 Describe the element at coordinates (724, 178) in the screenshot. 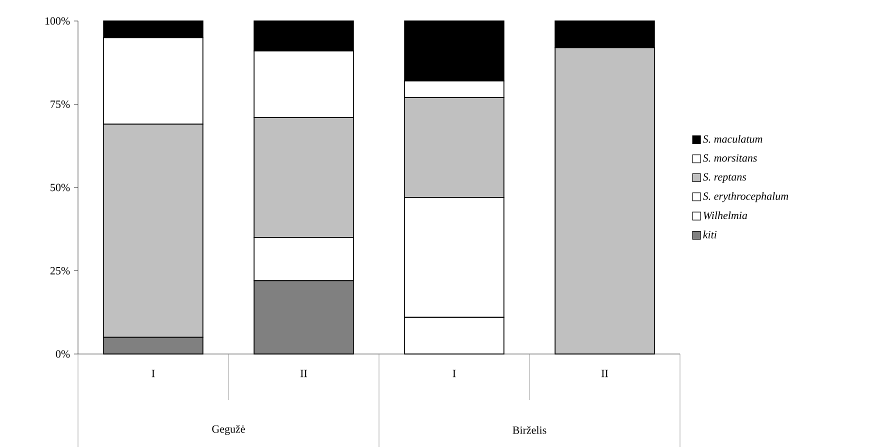

I see `legend-label: S. reptans` at that location.